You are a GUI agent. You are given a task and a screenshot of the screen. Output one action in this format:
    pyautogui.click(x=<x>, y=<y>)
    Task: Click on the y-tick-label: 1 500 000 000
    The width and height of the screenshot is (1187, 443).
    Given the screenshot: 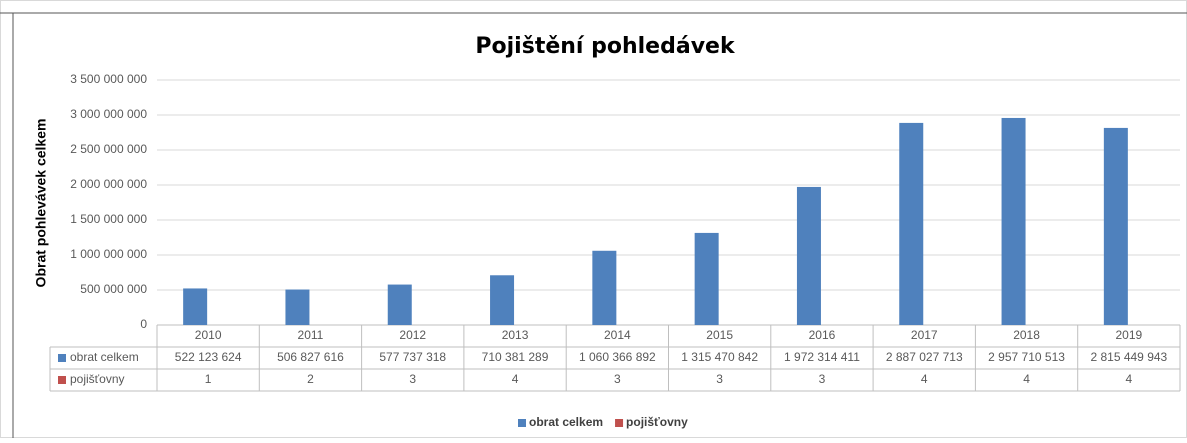 What is the action you would take?
    pyautogui.click(x=108, y=219)
    